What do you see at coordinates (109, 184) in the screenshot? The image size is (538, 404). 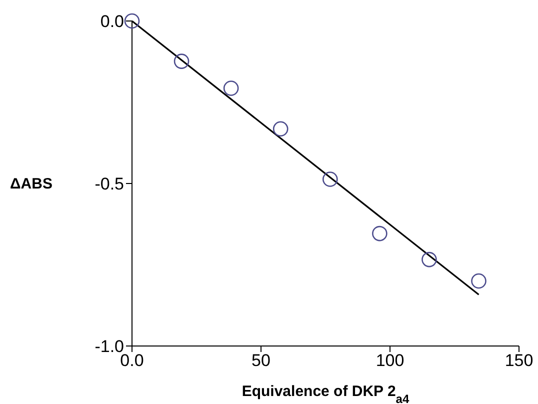 I see `y-tick-label: -0.5` at bounding box center [109, 184].